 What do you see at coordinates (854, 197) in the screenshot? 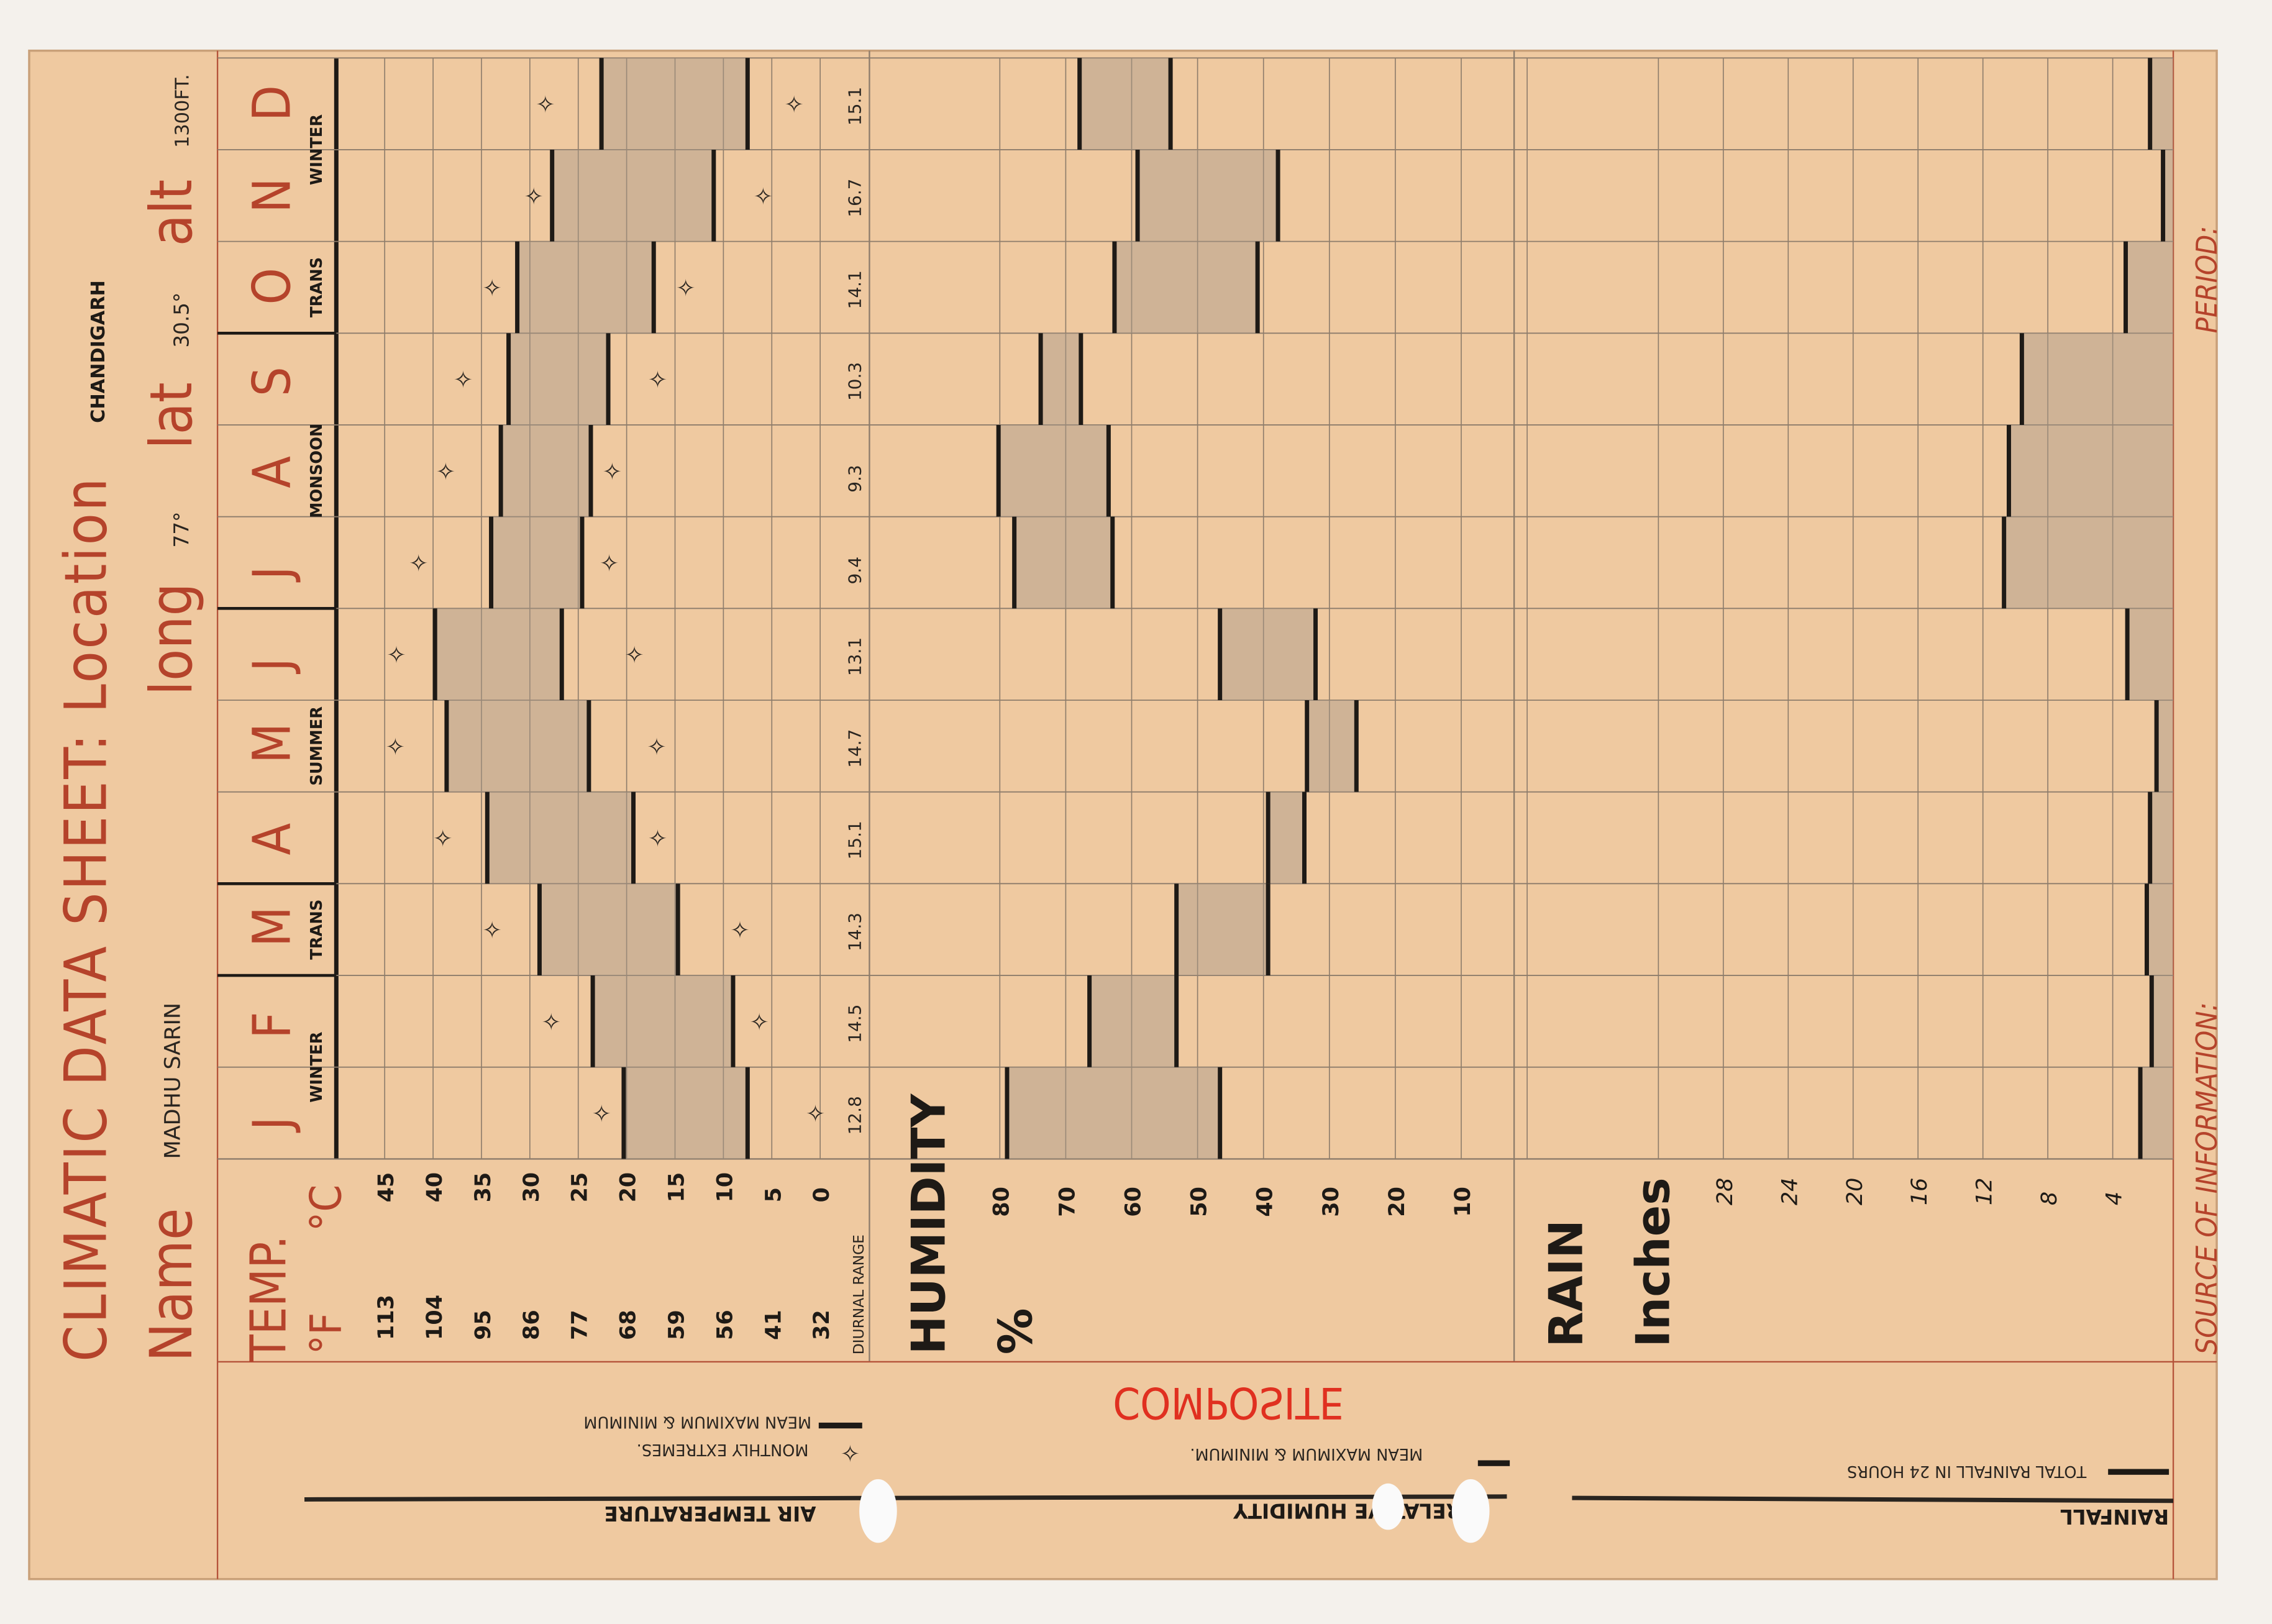
I see `diurnal-range-value: 16.7` at bounding box center [854, 197].